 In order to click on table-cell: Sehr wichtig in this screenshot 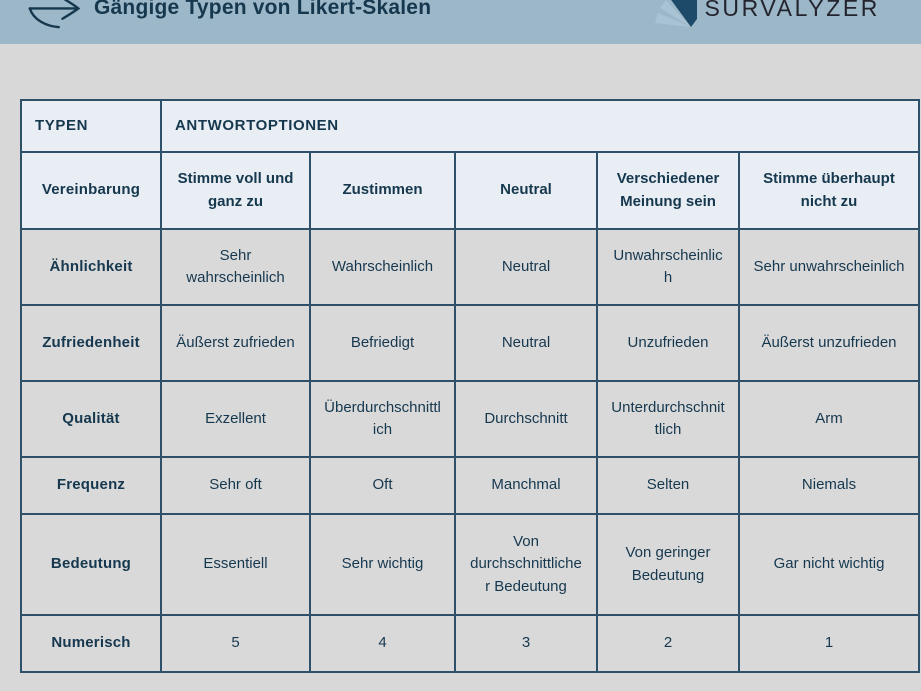, I will do `click(382, 564)`.